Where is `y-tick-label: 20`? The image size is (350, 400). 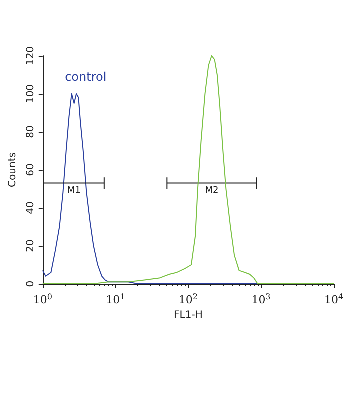 y-tick-label: 20 is located at coordinates (30, 246).